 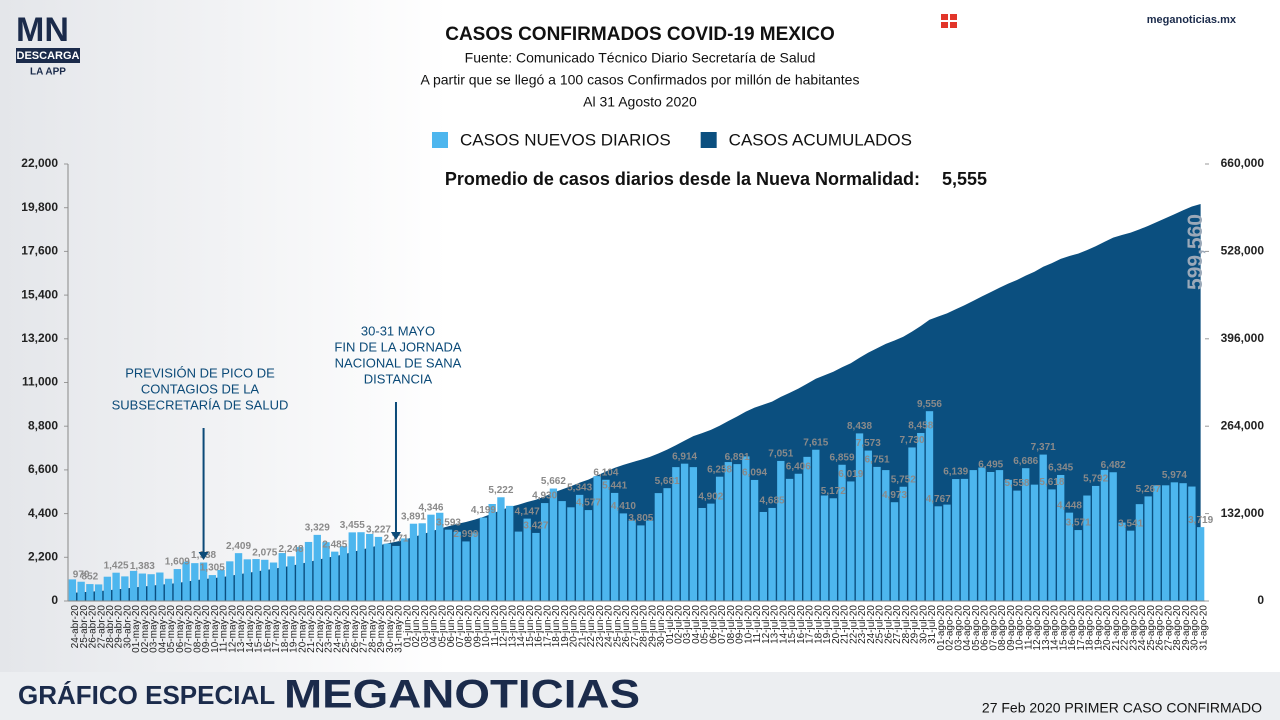 What do you see at coordinates (929, 404) in the screenshot?
I see `data-label: 9,556` at bounding box center [929, 404].